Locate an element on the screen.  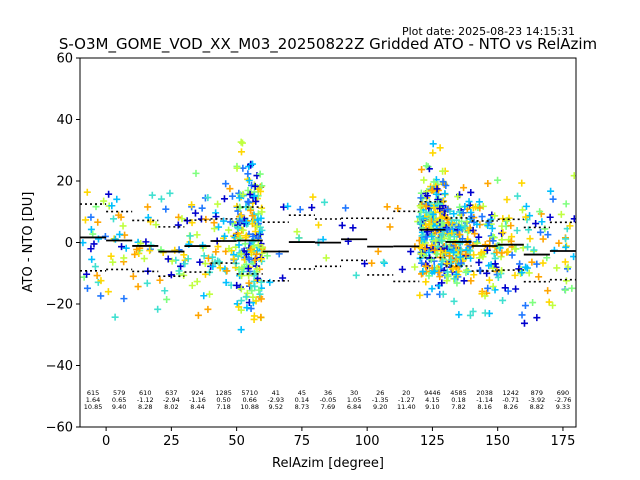
bin-std-label: 6.84 is located at coordinates (354, 407).